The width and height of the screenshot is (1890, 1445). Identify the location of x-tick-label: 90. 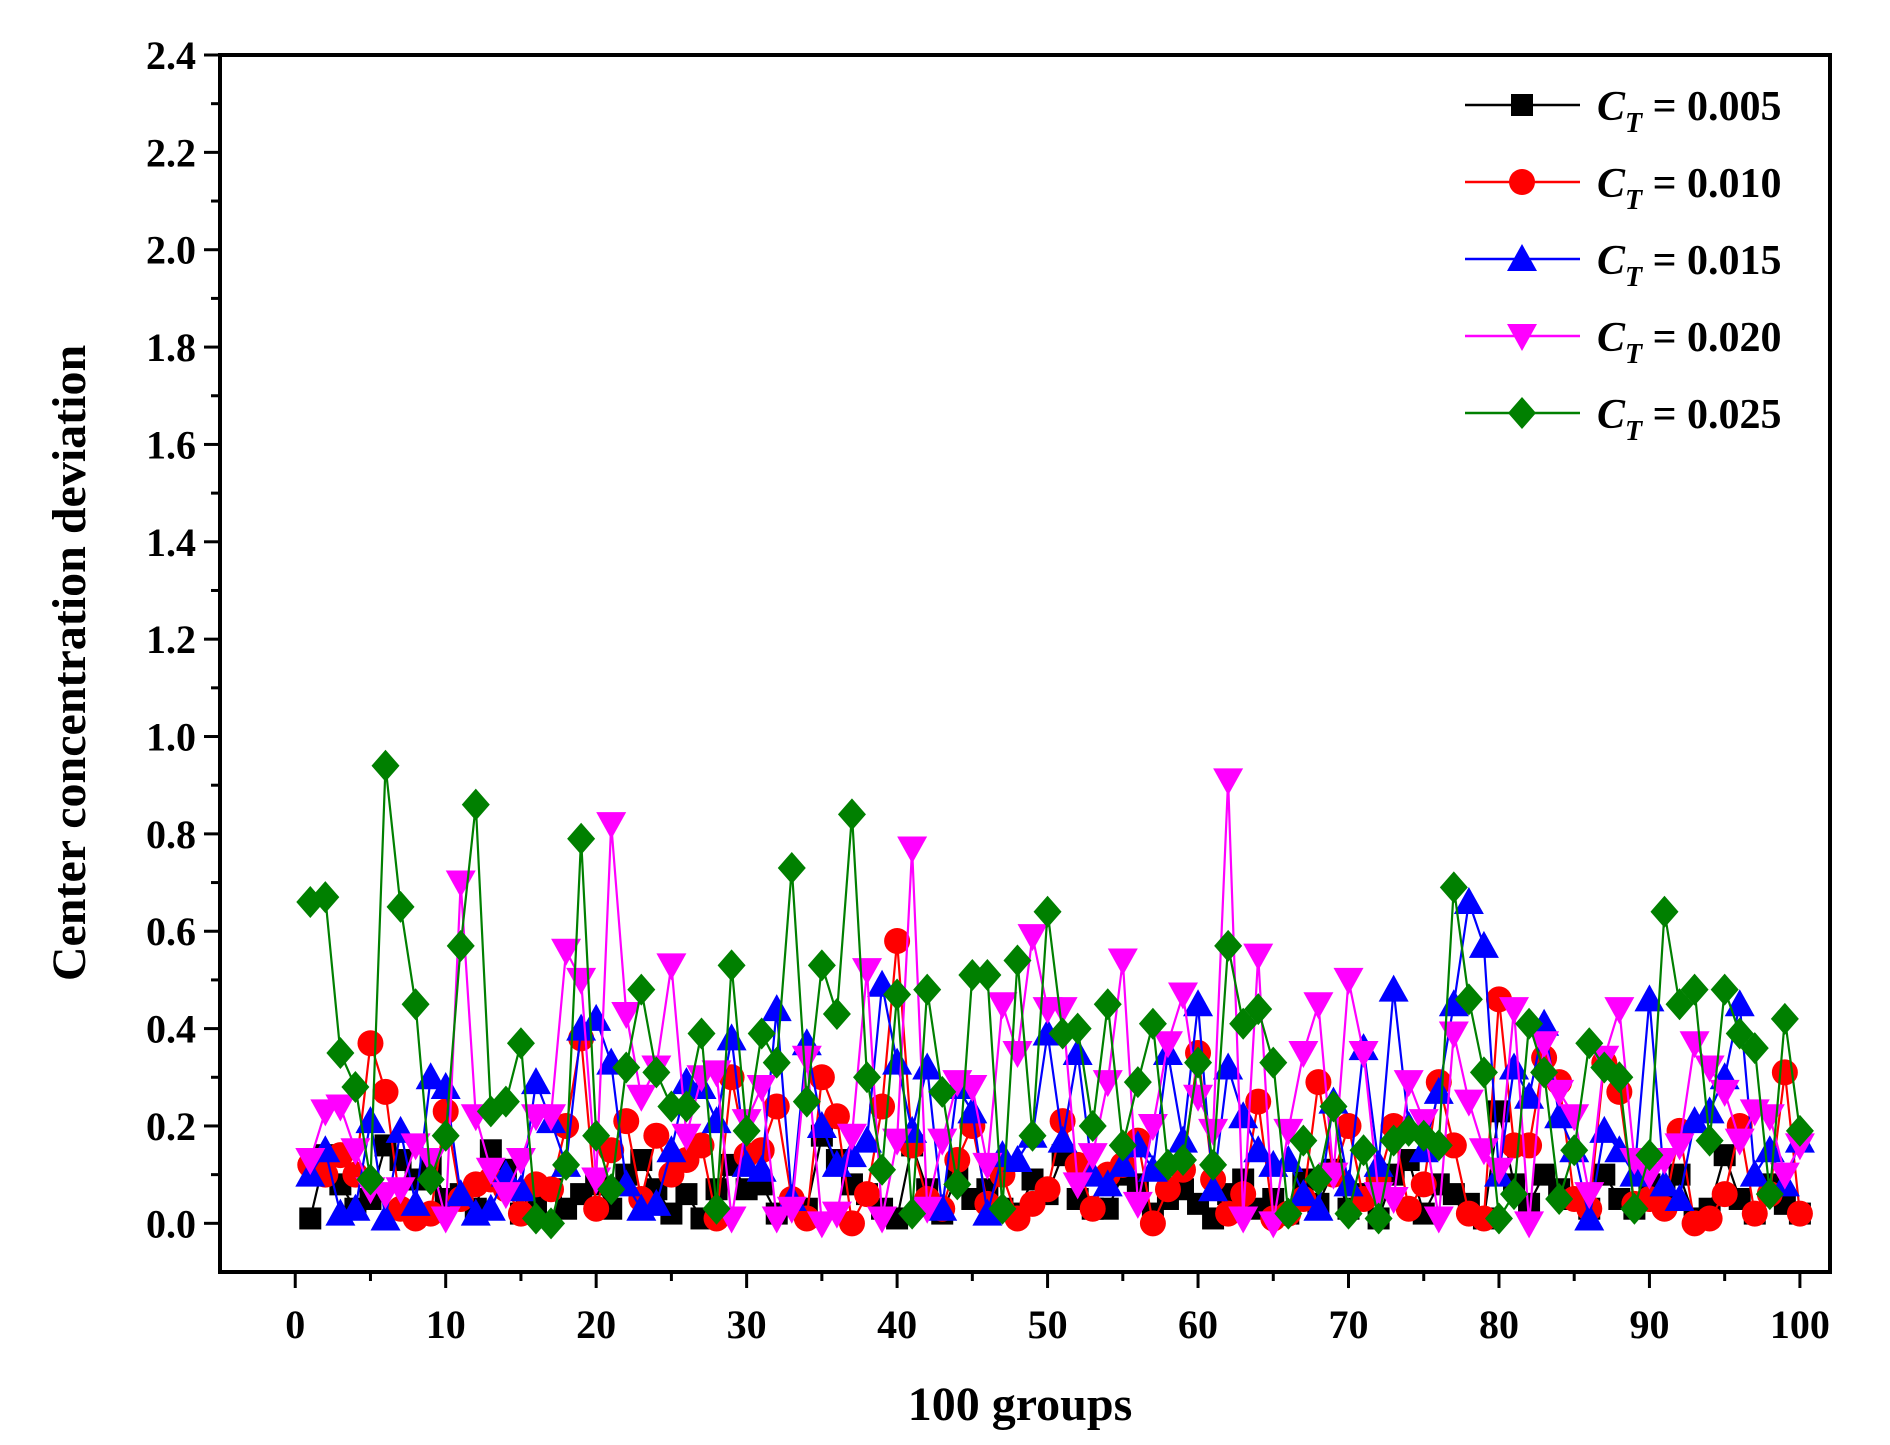
(1649, 1324).